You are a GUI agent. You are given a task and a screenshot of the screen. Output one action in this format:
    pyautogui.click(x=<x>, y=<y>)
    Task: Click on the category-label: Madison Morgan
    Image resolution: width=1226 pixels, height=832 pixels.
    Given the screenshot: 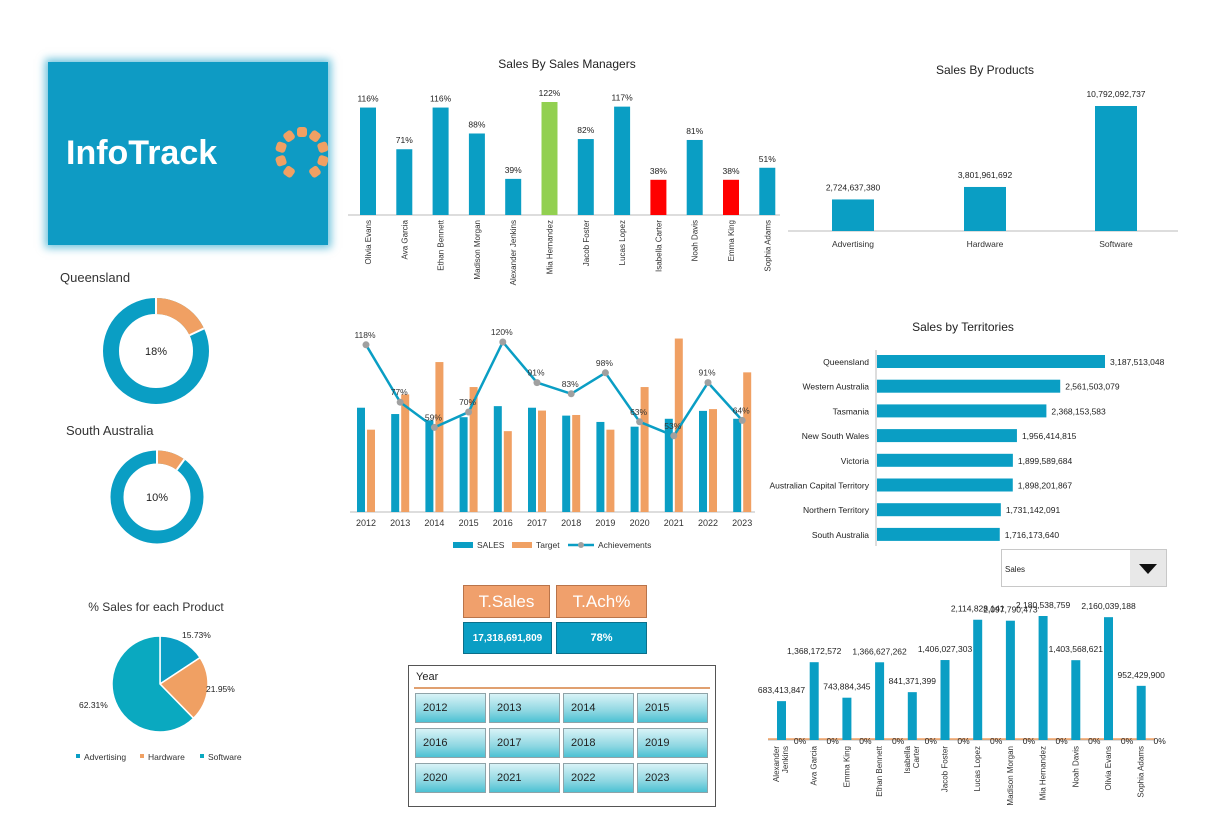 What is the action you would take?
    pyautogui.click(x=1010, y=776)
    